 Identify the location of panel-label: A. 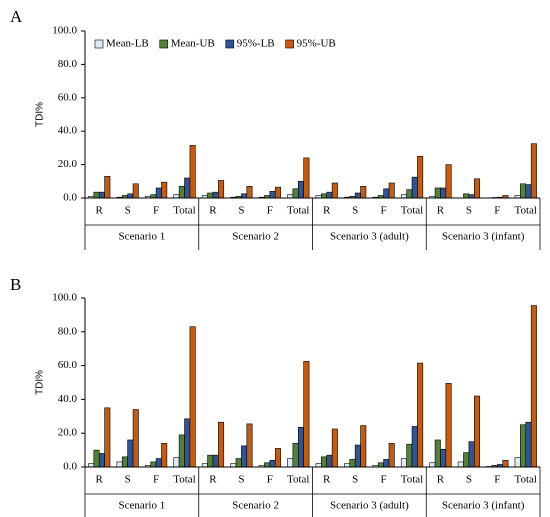
(16, 16).